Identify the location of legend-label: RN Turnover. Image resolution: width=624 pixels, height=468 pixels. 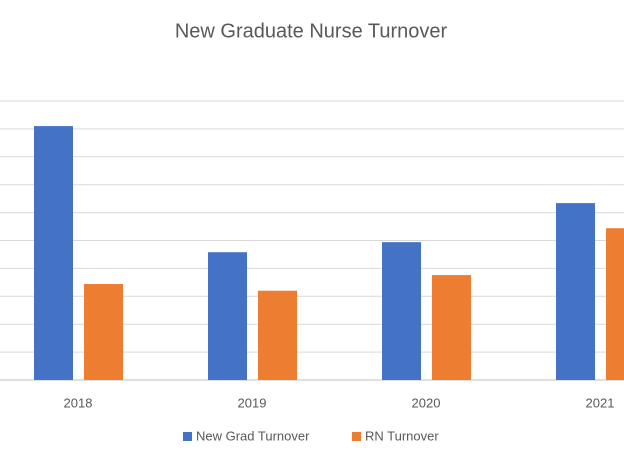
(402, 435).